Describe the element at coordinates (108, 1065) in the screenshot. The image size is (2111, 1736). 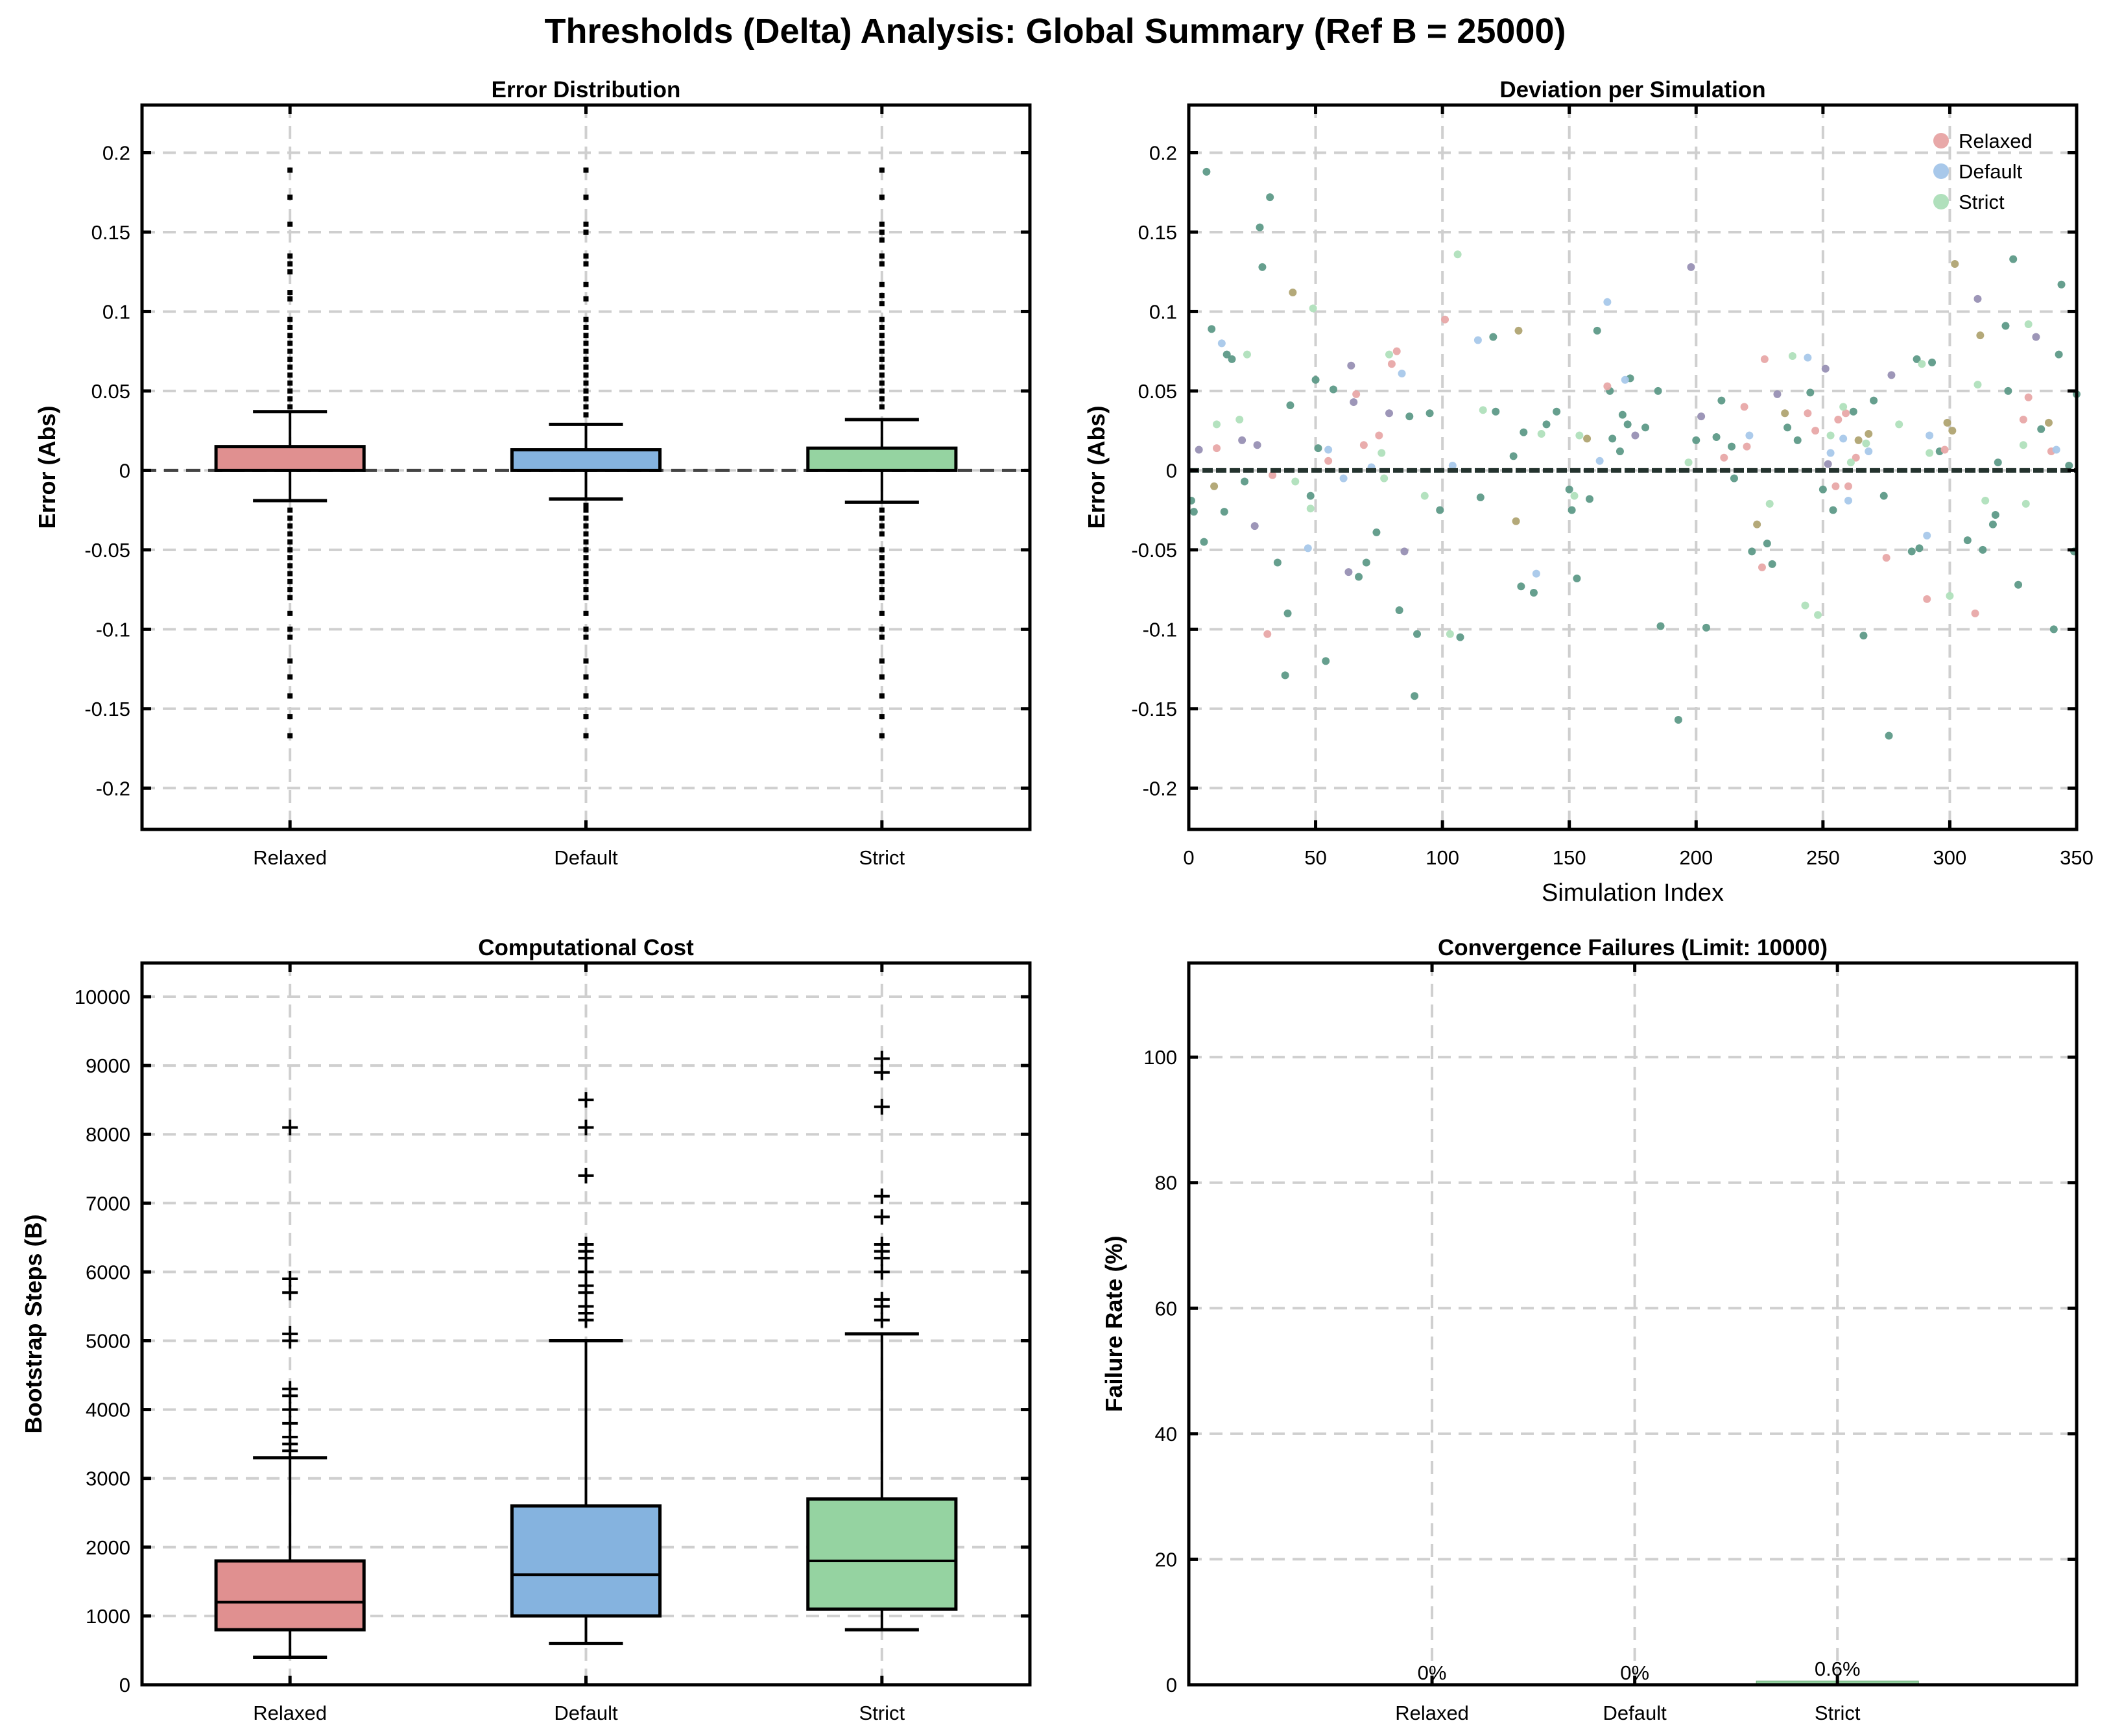
I see `y-tick-label: 9000` at that location.